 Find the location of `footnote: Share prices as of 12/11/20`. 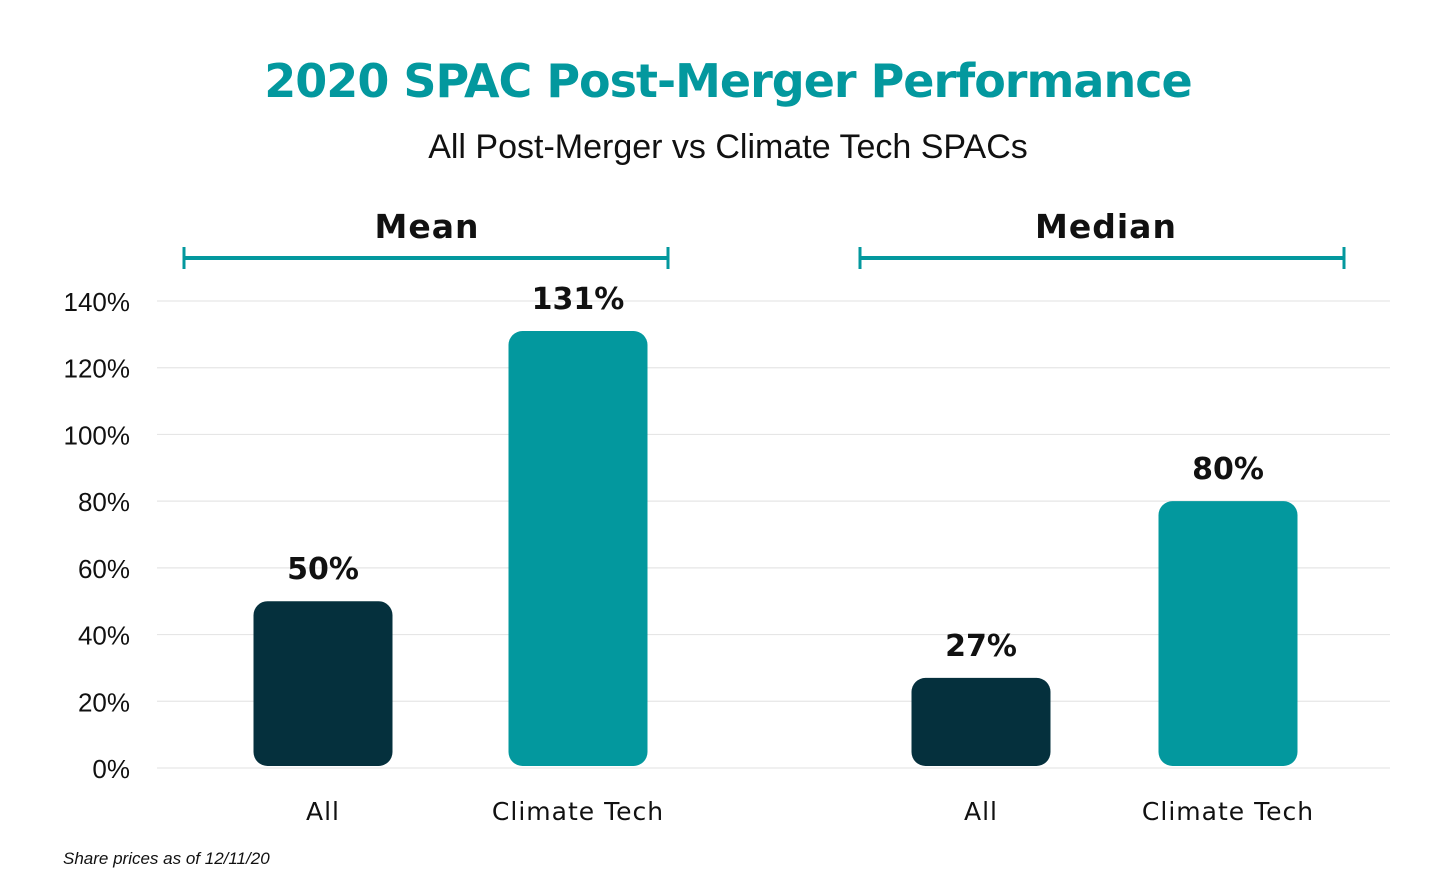

footnote: Share prices as of 12/11/20 is located at coordinates (166, 858).